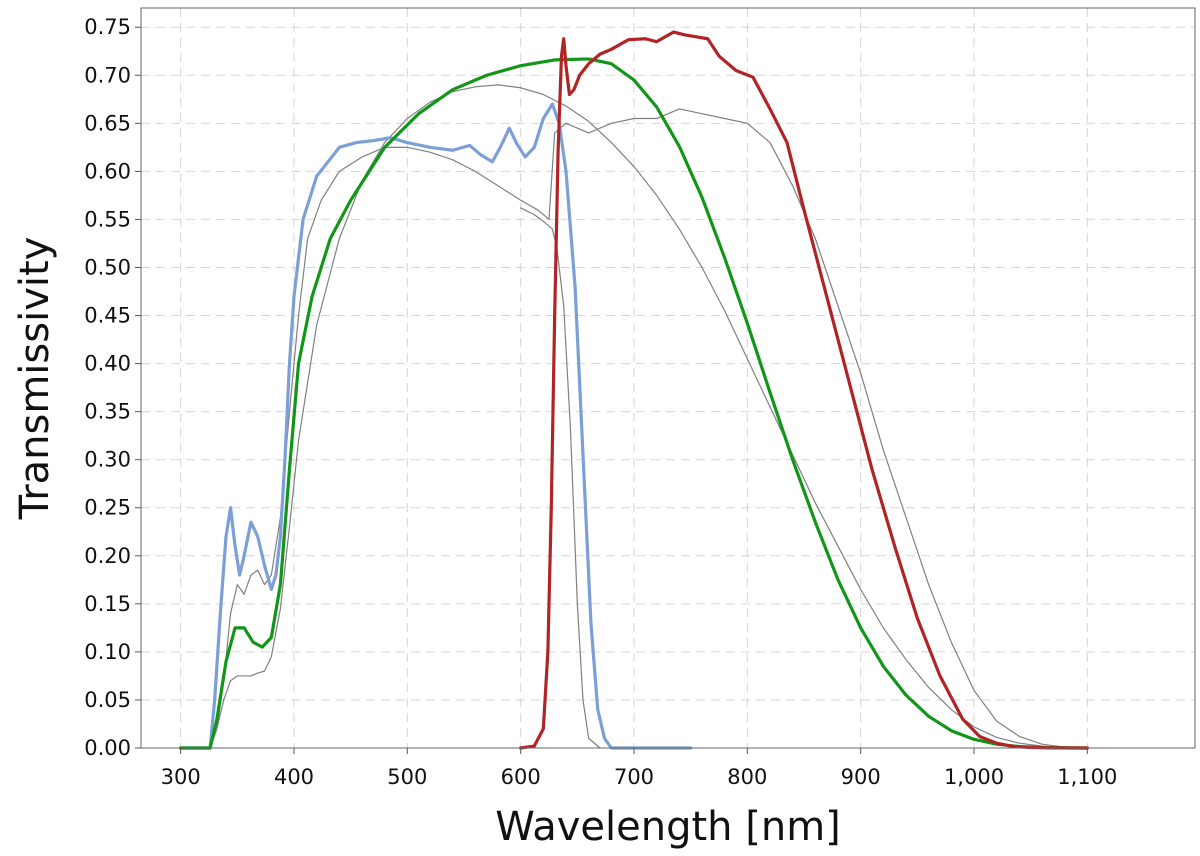  I want to click on x-tick-label: 600, so click(521, 777).